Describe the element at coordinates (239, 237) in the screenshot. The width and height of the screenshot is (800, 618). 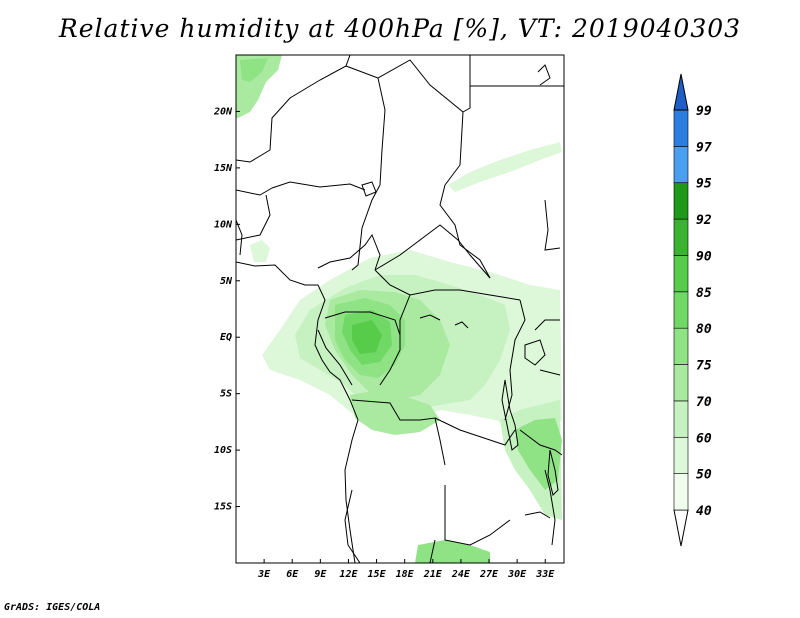
I see `coastline-guinea` at that location.